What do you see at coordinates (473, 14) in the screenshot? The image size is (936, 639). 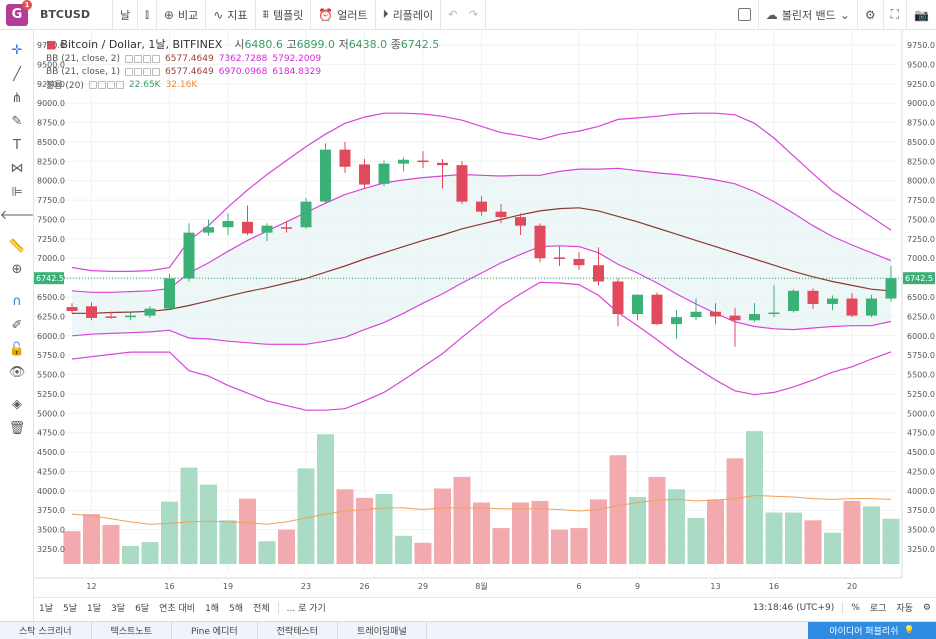 I see `redo-icon: ↷` at bounding box center [473, 14].